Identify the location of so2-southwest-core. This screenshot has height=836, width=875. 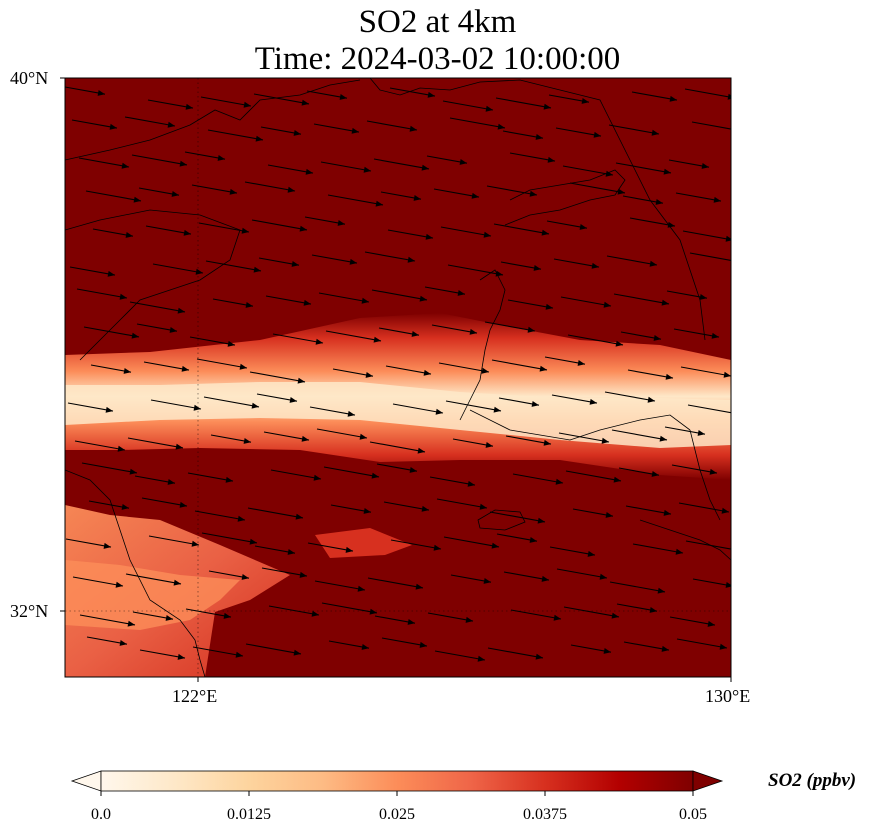
(152, 595).